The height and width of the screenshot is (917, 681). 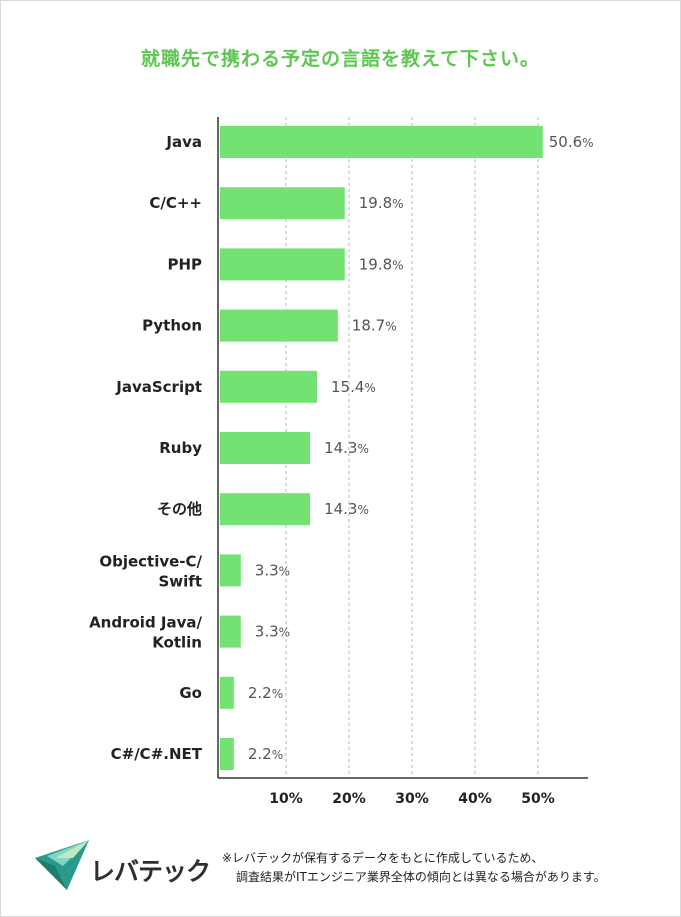 I want to click on x-tick-label: 50%, so click(x=538, y=799).